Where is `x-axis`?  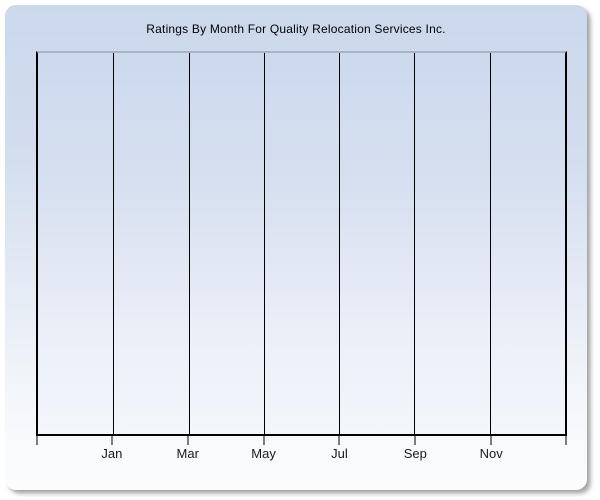
x-axis is located at coordinates (301, 440).